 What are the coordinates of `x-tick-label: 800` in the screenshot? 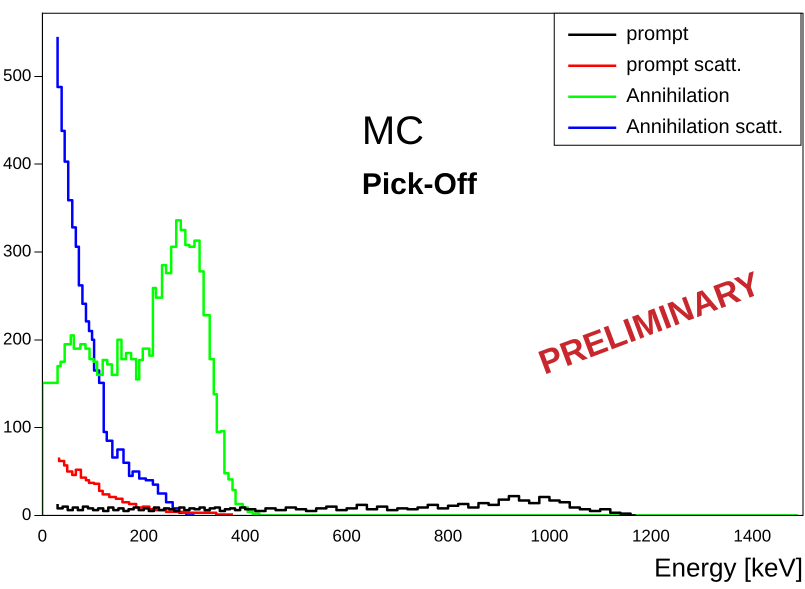 It's located at (448, 536).